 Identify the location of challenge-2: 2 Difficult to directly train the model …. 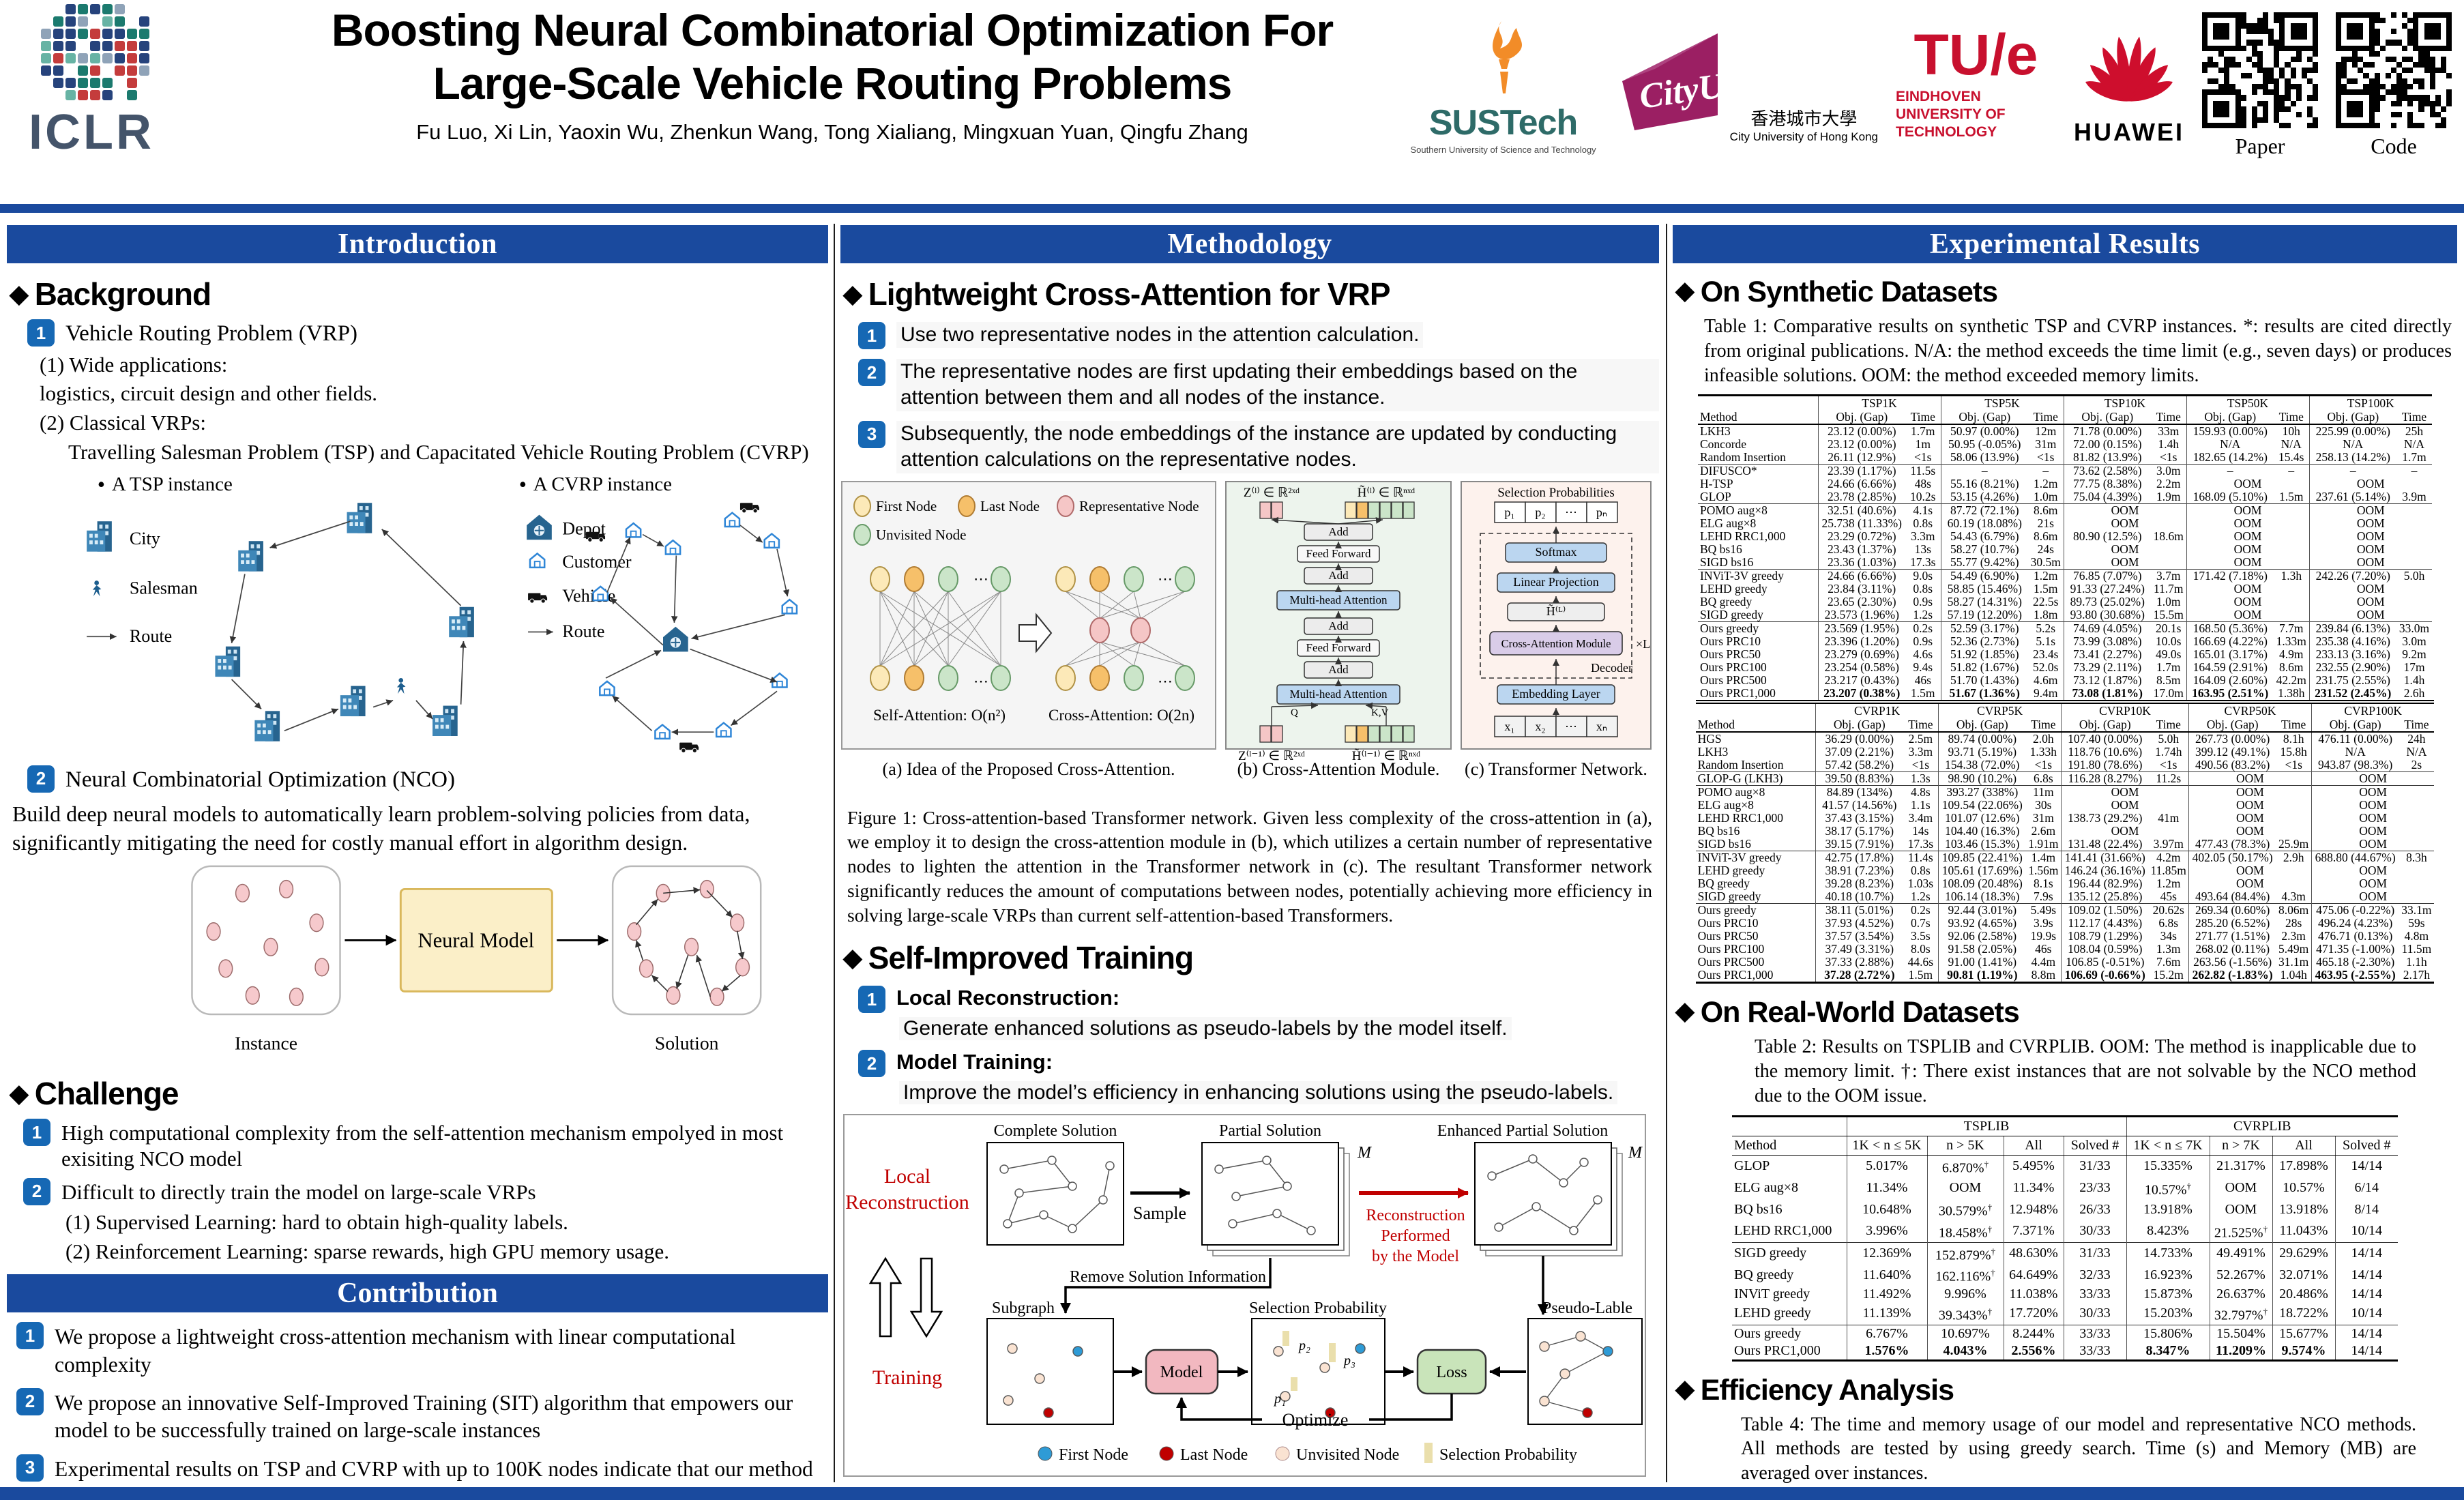
(425, 1191).